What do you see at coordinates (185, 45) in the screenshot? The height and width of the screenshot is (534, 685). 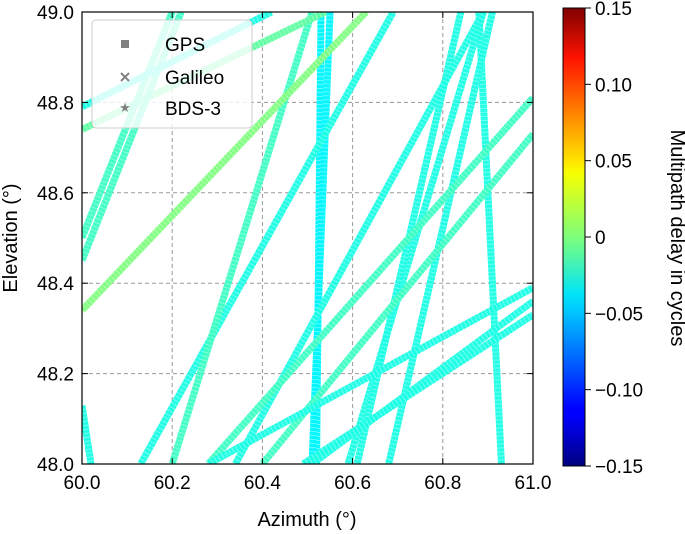 I see `legend-label-gps: GPS` at bounding box center [185, 45].